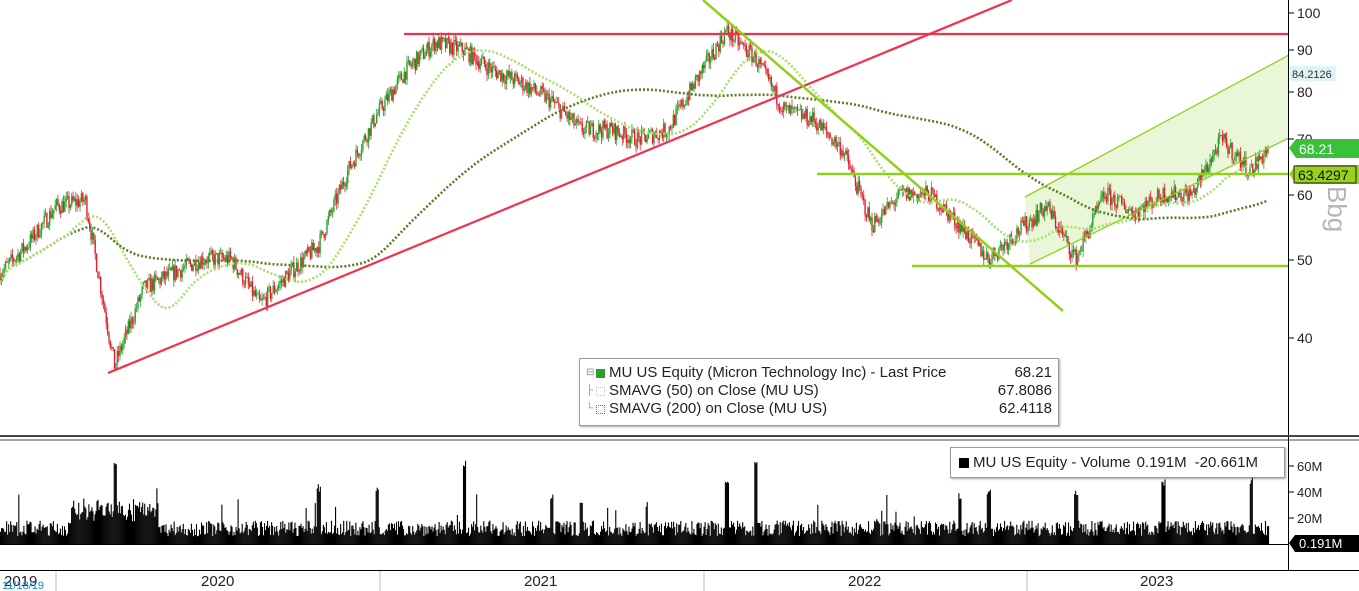 The height and width of the screenshot is (591, 1359). Describe the element at coordinates (1024, 390) in the screenshot. I see `legend-value: 67.8086` at that location.